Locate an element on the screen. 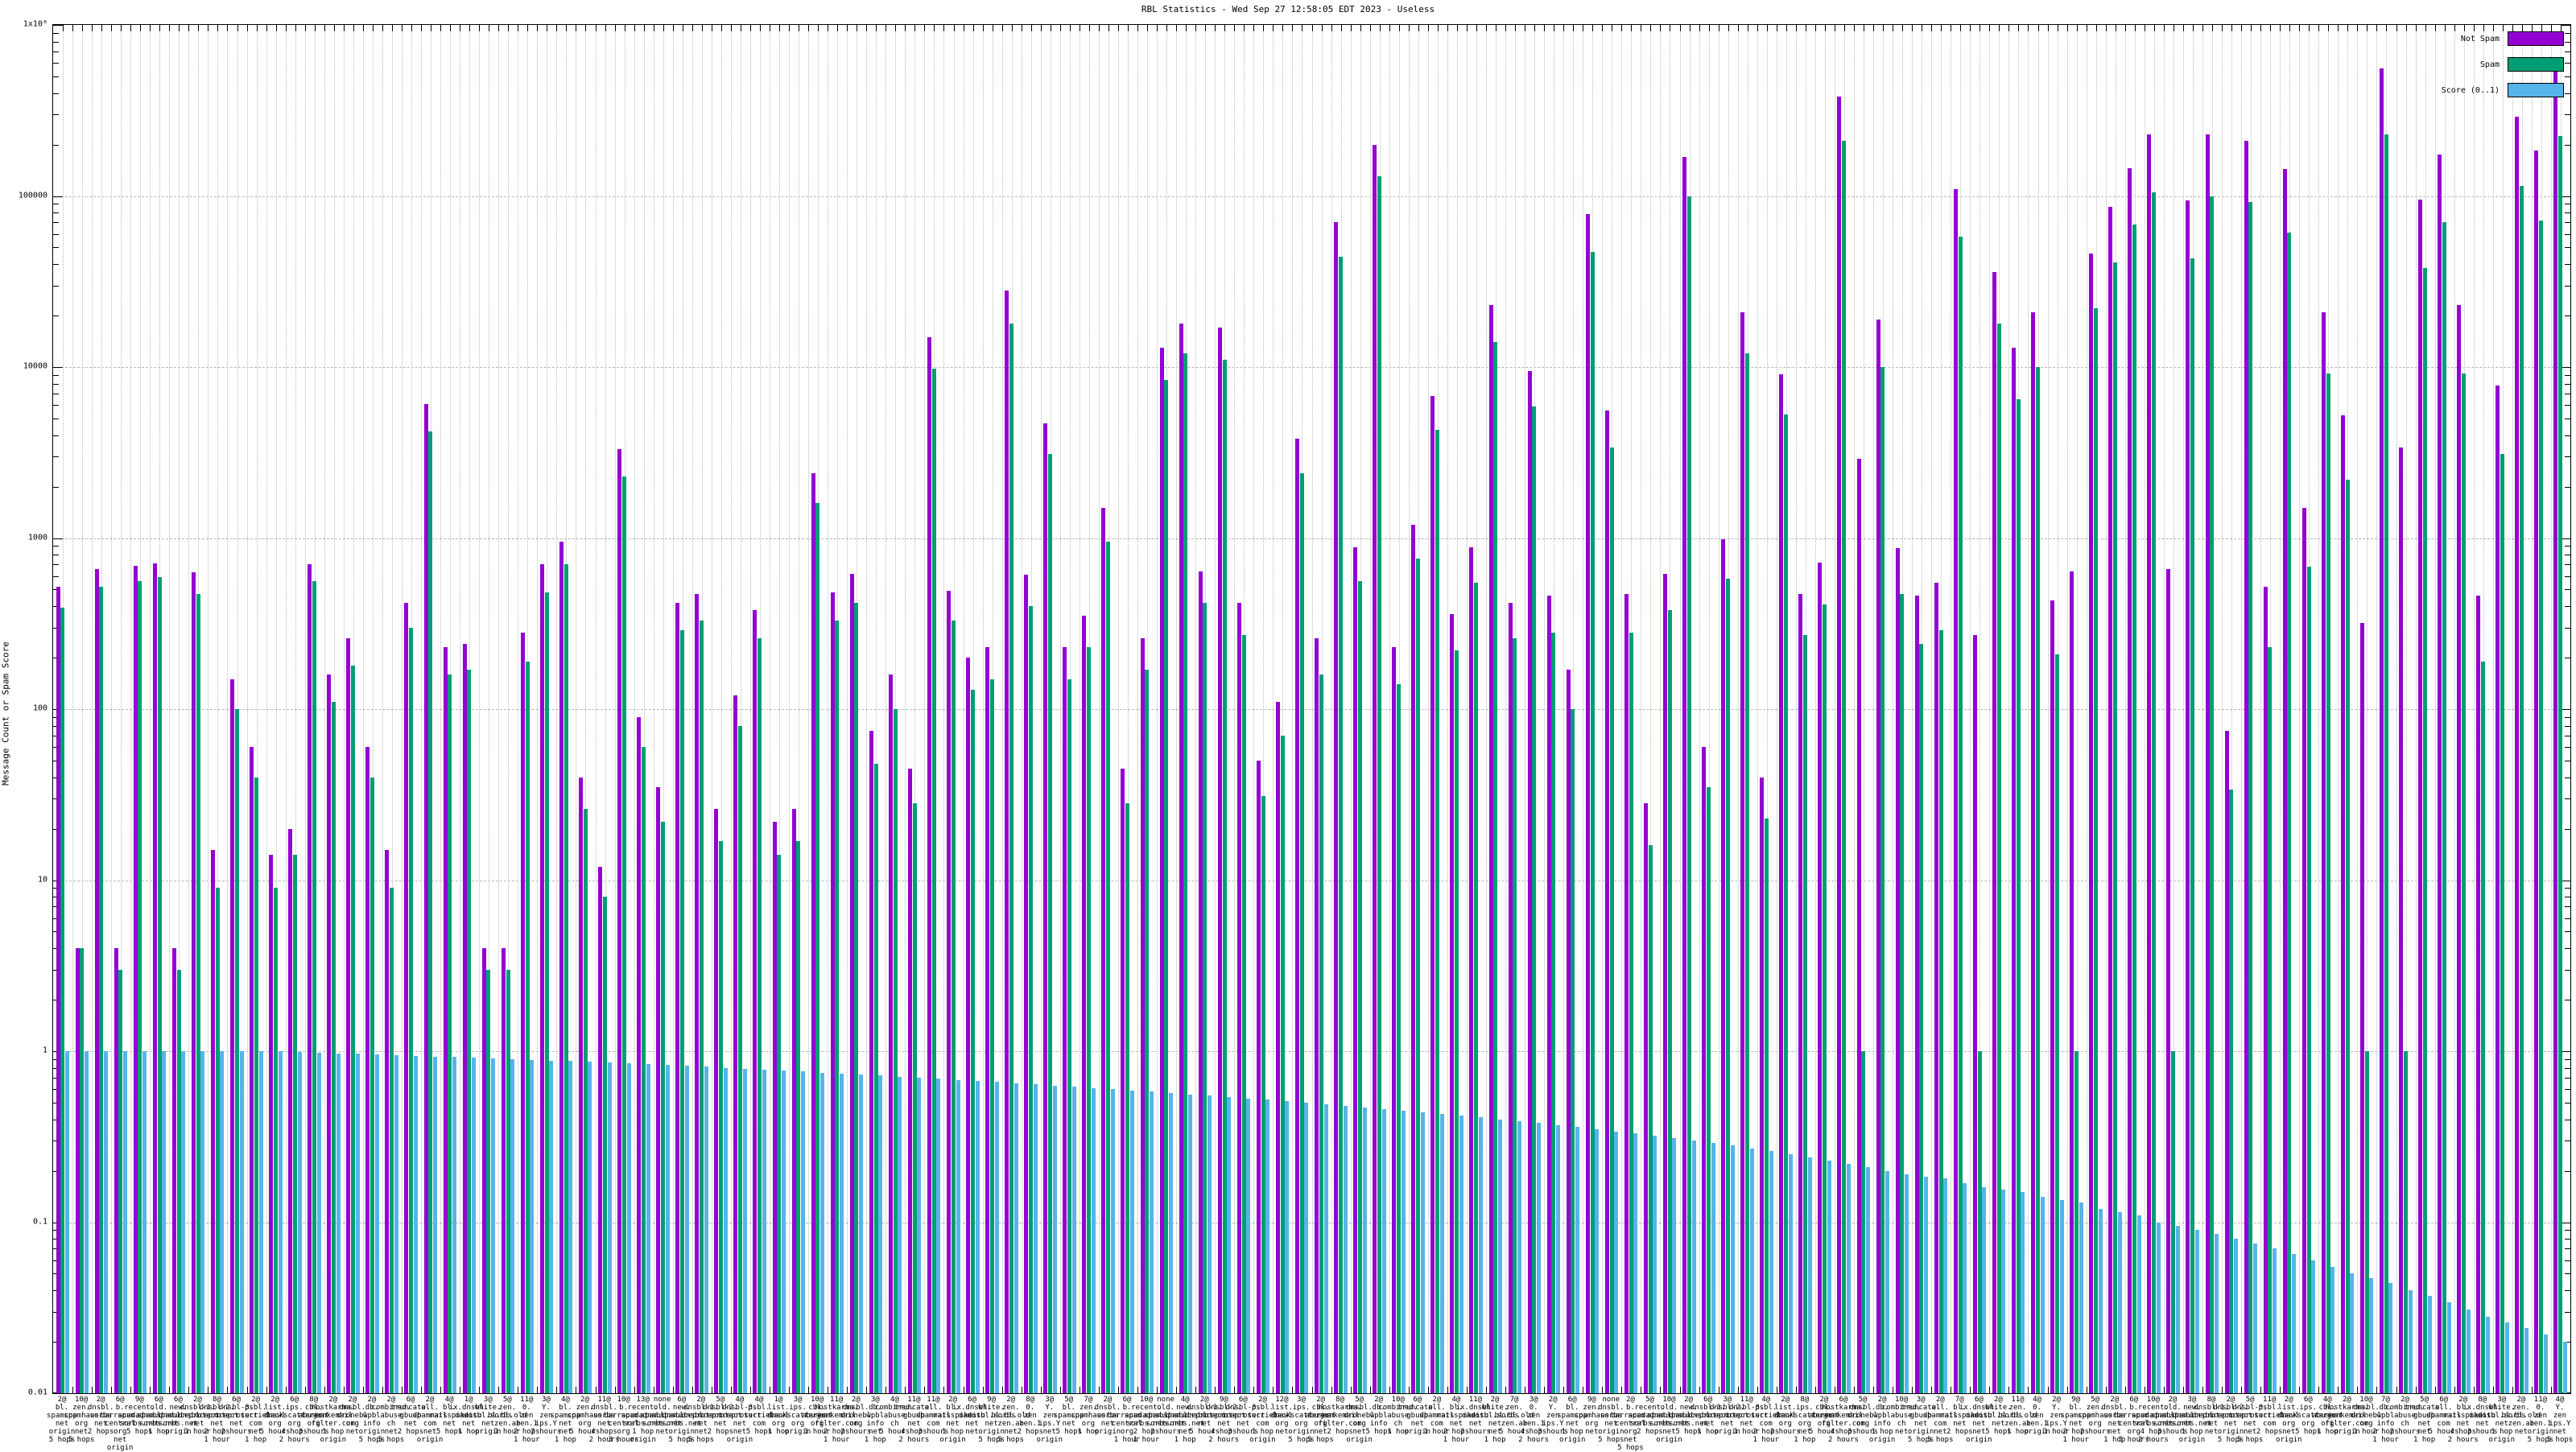  x-tick-label: 2@ list. dnswl org 2 hours is located at coordinates (1785, 1416).